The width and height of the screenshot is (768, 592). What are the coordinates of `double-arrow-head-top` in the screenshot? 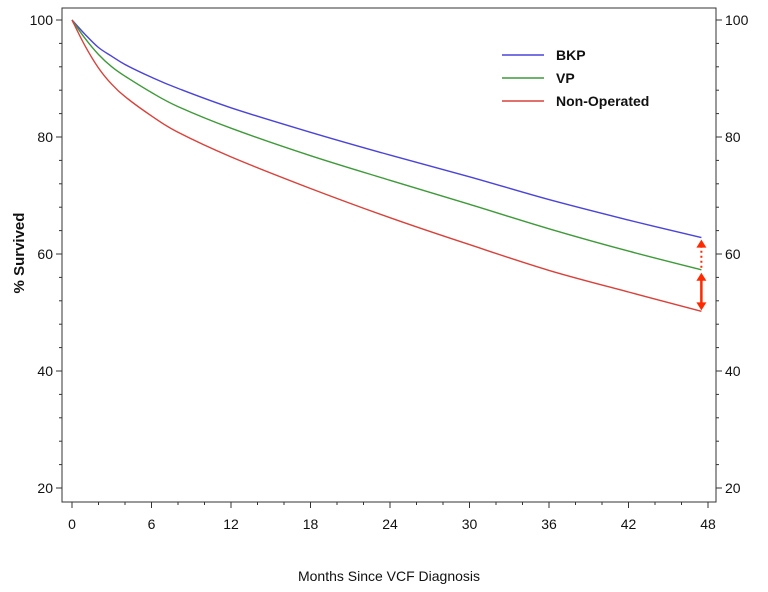 It's located at (701, 276).